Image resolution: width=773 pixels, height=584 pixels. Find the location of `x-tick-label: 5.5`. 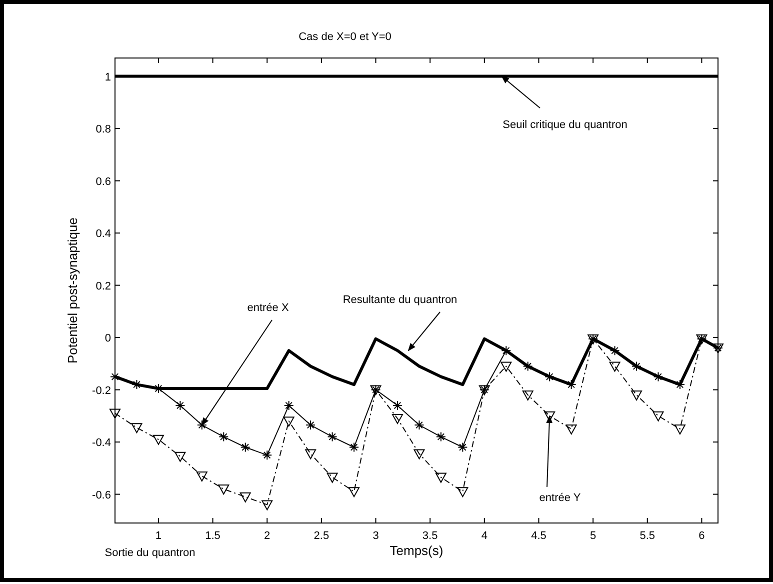

x-tick-label: 5.5 is located at coordinates (648, 536).